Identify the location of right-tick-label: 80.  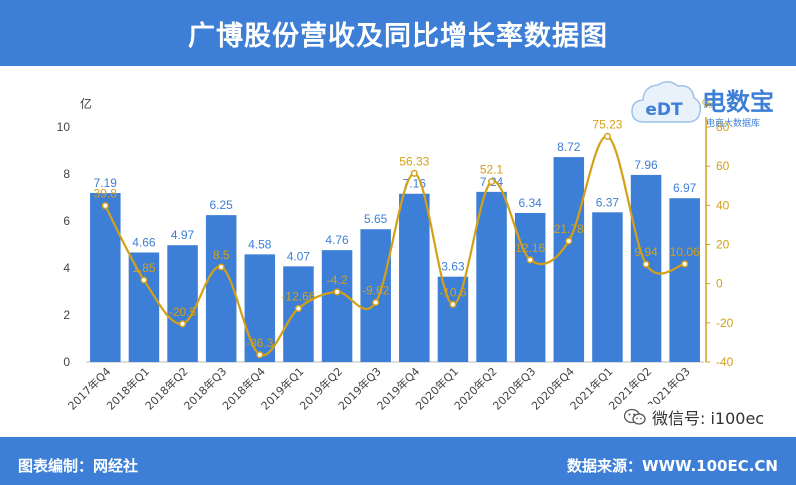
(723, 127).